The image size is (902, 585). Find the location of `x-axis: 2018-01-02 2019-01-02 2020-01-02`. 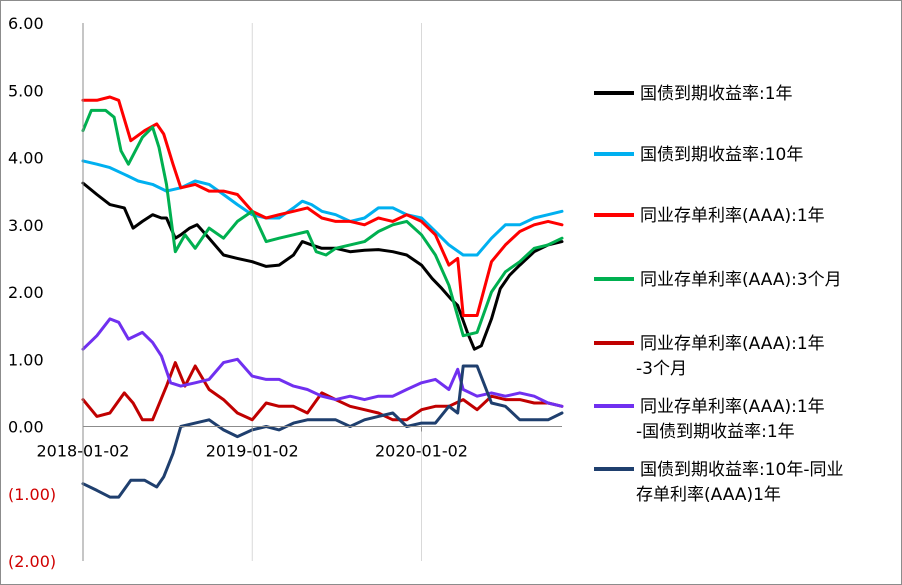

x-axis: 2018-01-02 2019-01-02 2020-01-02 is located at coordinates (299, 443).